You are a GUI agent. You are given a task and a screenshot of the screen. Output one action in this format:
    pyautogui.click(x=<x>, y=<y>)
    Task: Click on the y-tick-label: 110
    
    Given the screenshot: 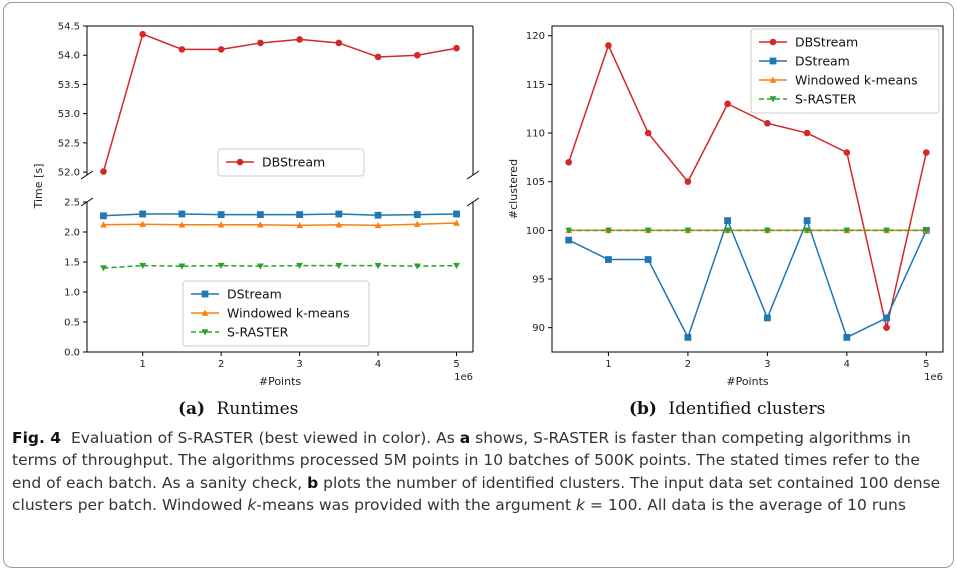 What is the action you would take?
    pyautogui.click(x=535, y=134)
    